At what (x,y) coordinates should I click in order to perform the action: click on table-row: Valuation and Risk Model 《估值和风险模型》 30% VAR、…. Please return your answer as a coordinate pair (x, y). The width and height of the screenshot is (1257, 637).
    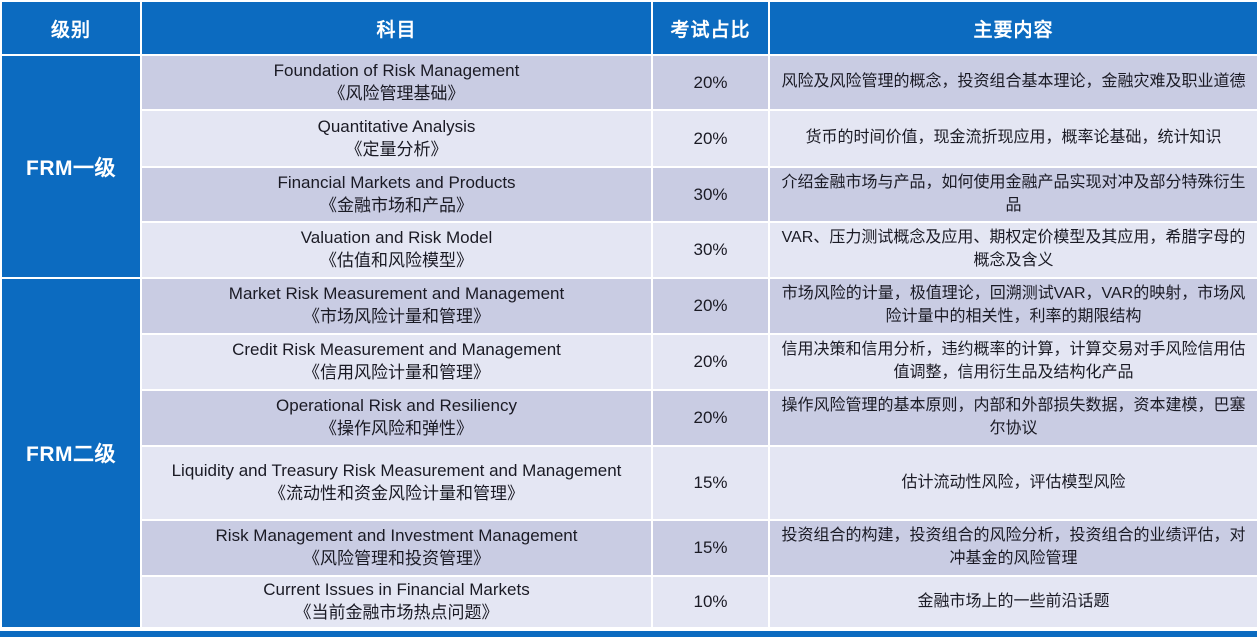
    Looking at the image, I should click on (629, 250).